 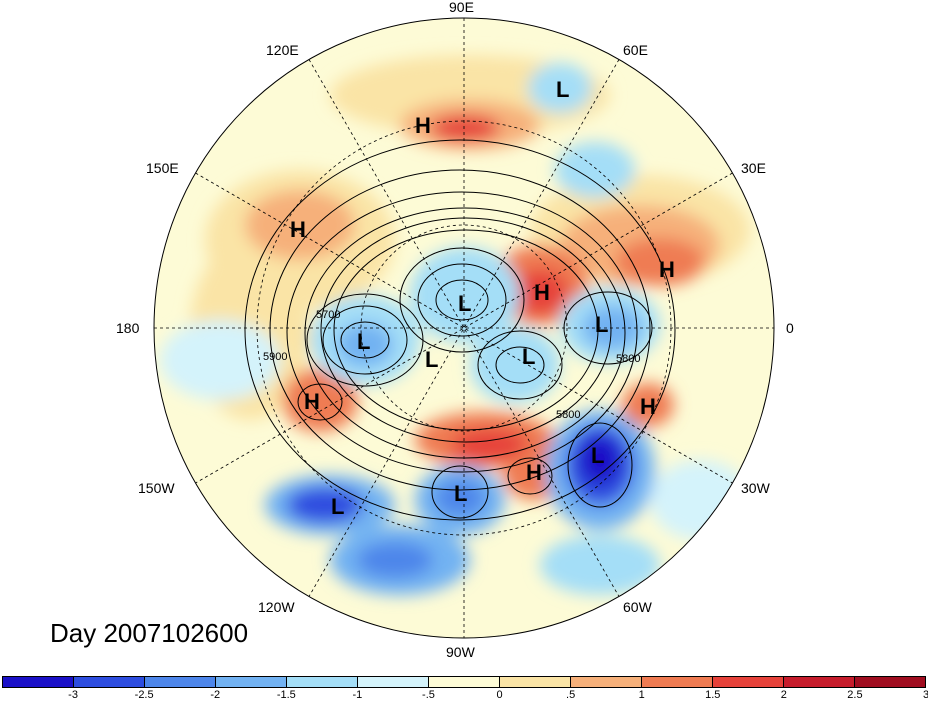 I want to click on colorbar-tick-label: -1, so click(x=357, y=695).